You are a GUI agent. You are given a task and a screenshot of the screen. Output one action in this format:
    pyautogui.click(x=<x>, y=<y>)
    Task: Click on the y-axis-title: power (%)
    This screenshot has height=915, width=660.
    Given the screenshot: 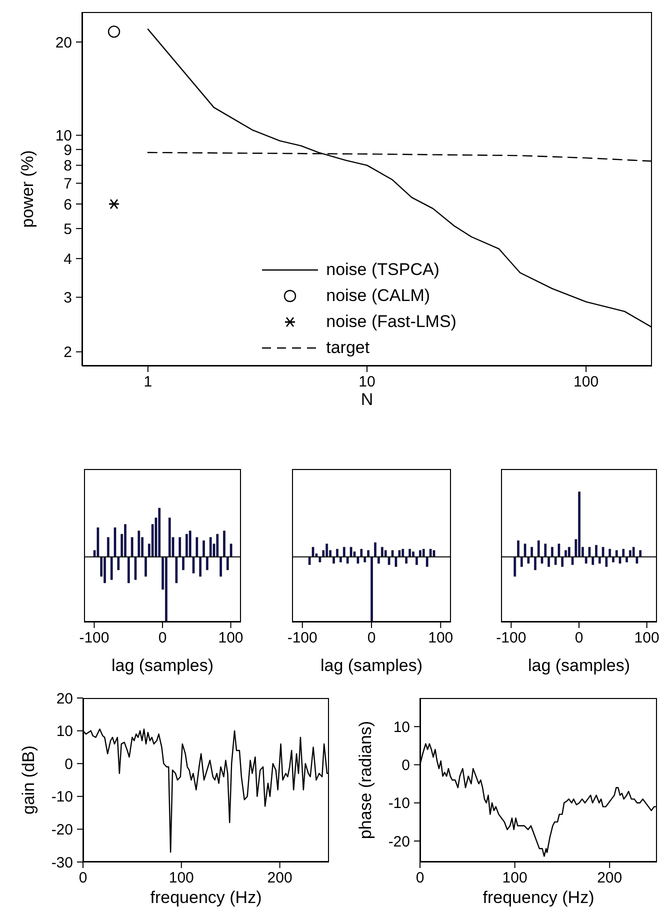 What is the action you would take?
    pyautogui.click(x=28, y=189)
    